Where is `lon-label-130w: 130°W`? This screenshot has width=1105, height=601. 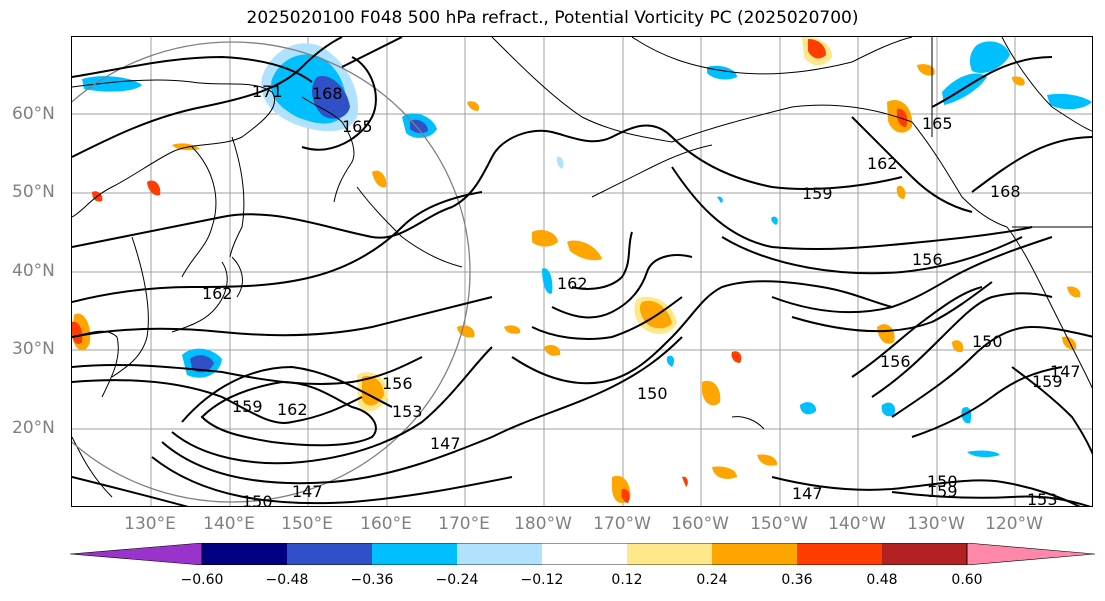 lon-label-130w: 130°W is located at coordinates (936, 524).